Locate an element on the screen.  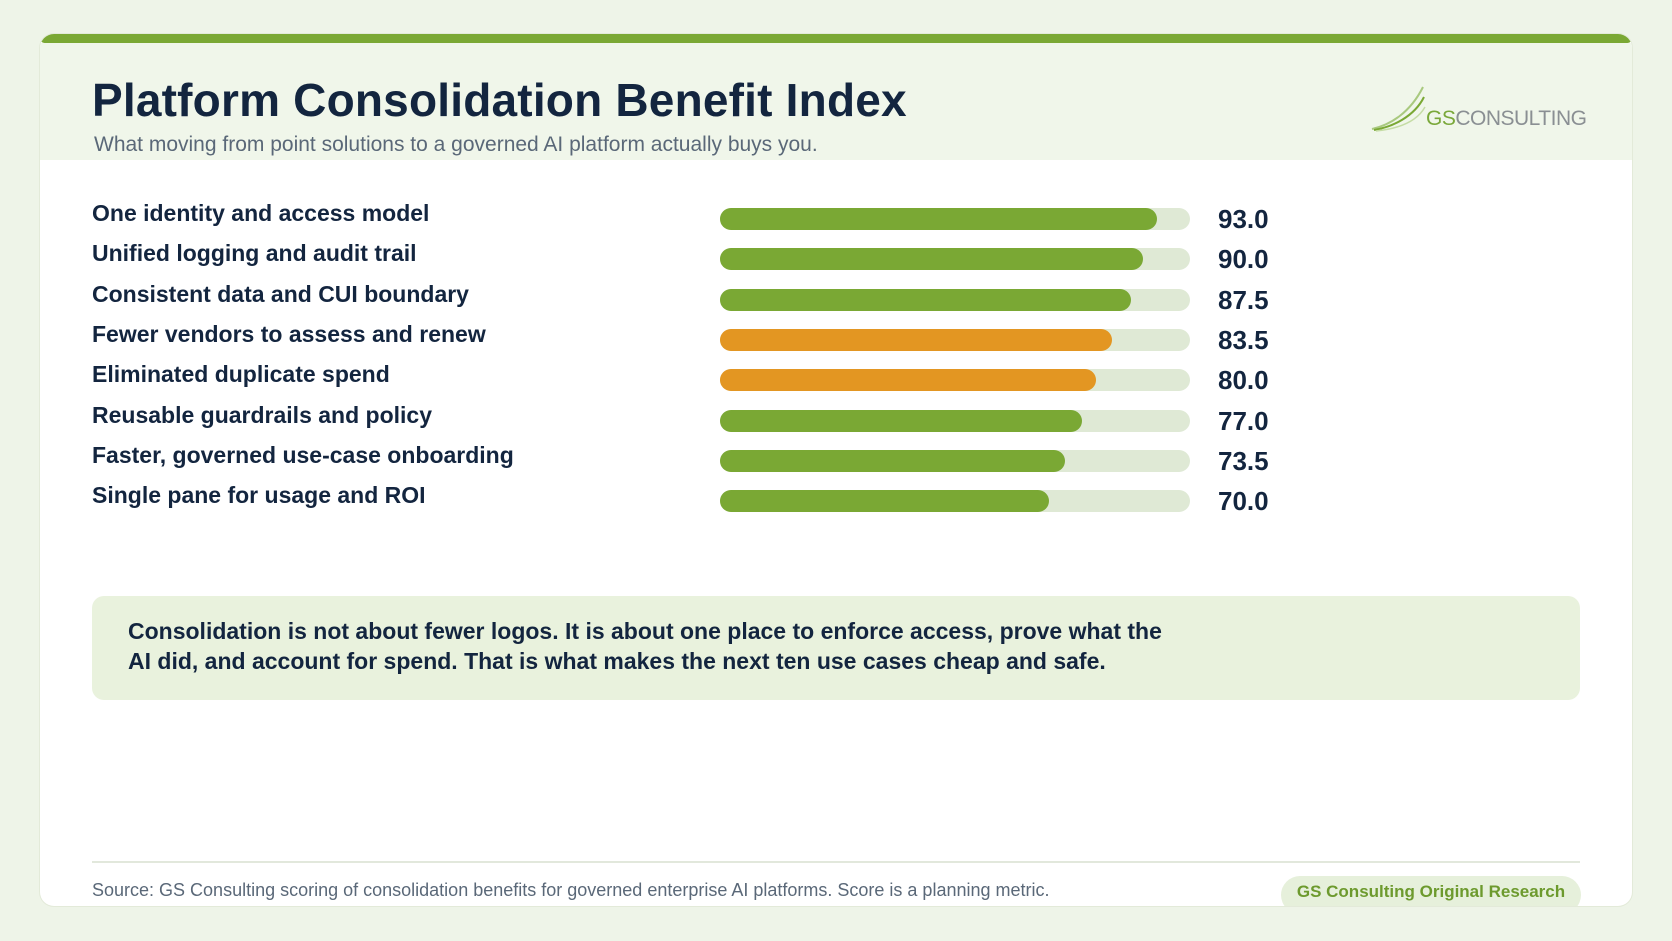
bar-label: Single pane for usage and ROI is located at coordinates (259, 495).